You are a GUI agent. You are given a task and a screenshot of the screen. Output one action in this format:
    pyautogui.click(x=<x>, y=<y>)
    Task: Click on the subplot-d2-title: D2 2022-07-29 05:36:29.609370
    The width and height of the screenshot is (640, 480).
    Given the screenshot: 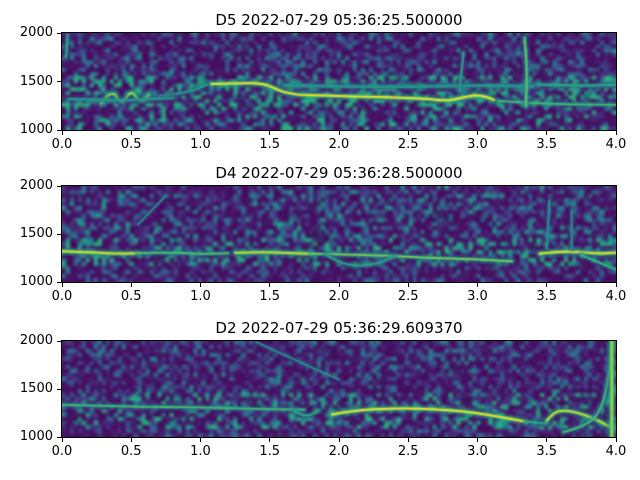 What is the action you would take?
    pyautogui.click(x=339, y=328)
    